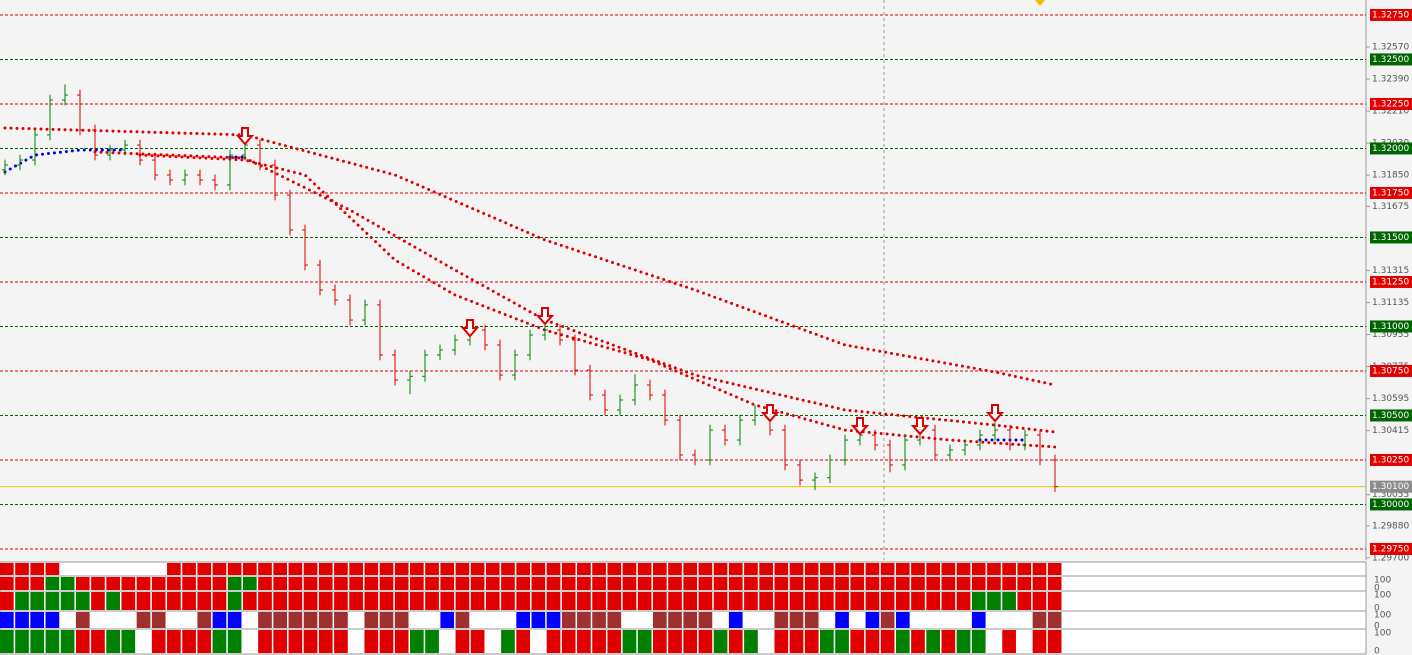  Describe the element at coordinates (1377, 627) in the screenshot. I see `panel-min-label: 0` at that location.